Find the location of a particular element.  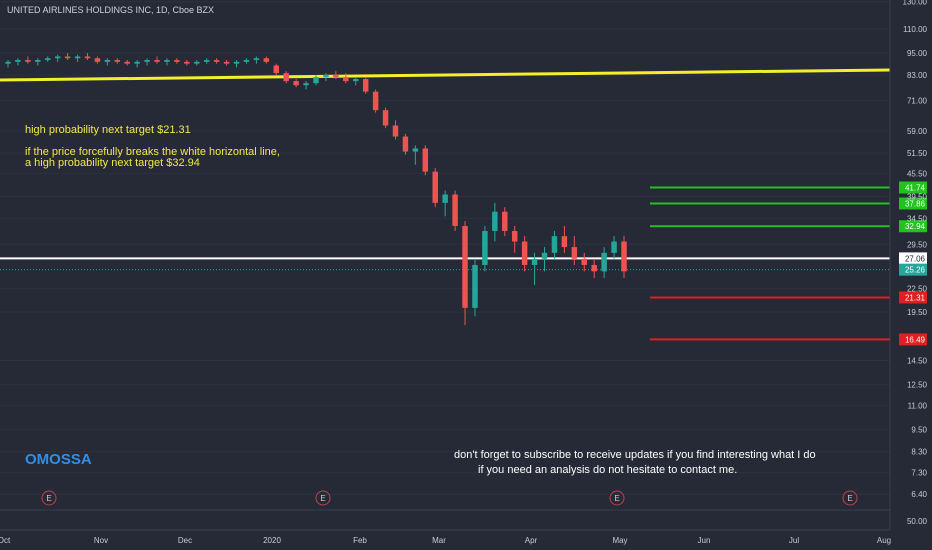

level-badge-label-1: 37.86 is located at coordinates (915, 203).